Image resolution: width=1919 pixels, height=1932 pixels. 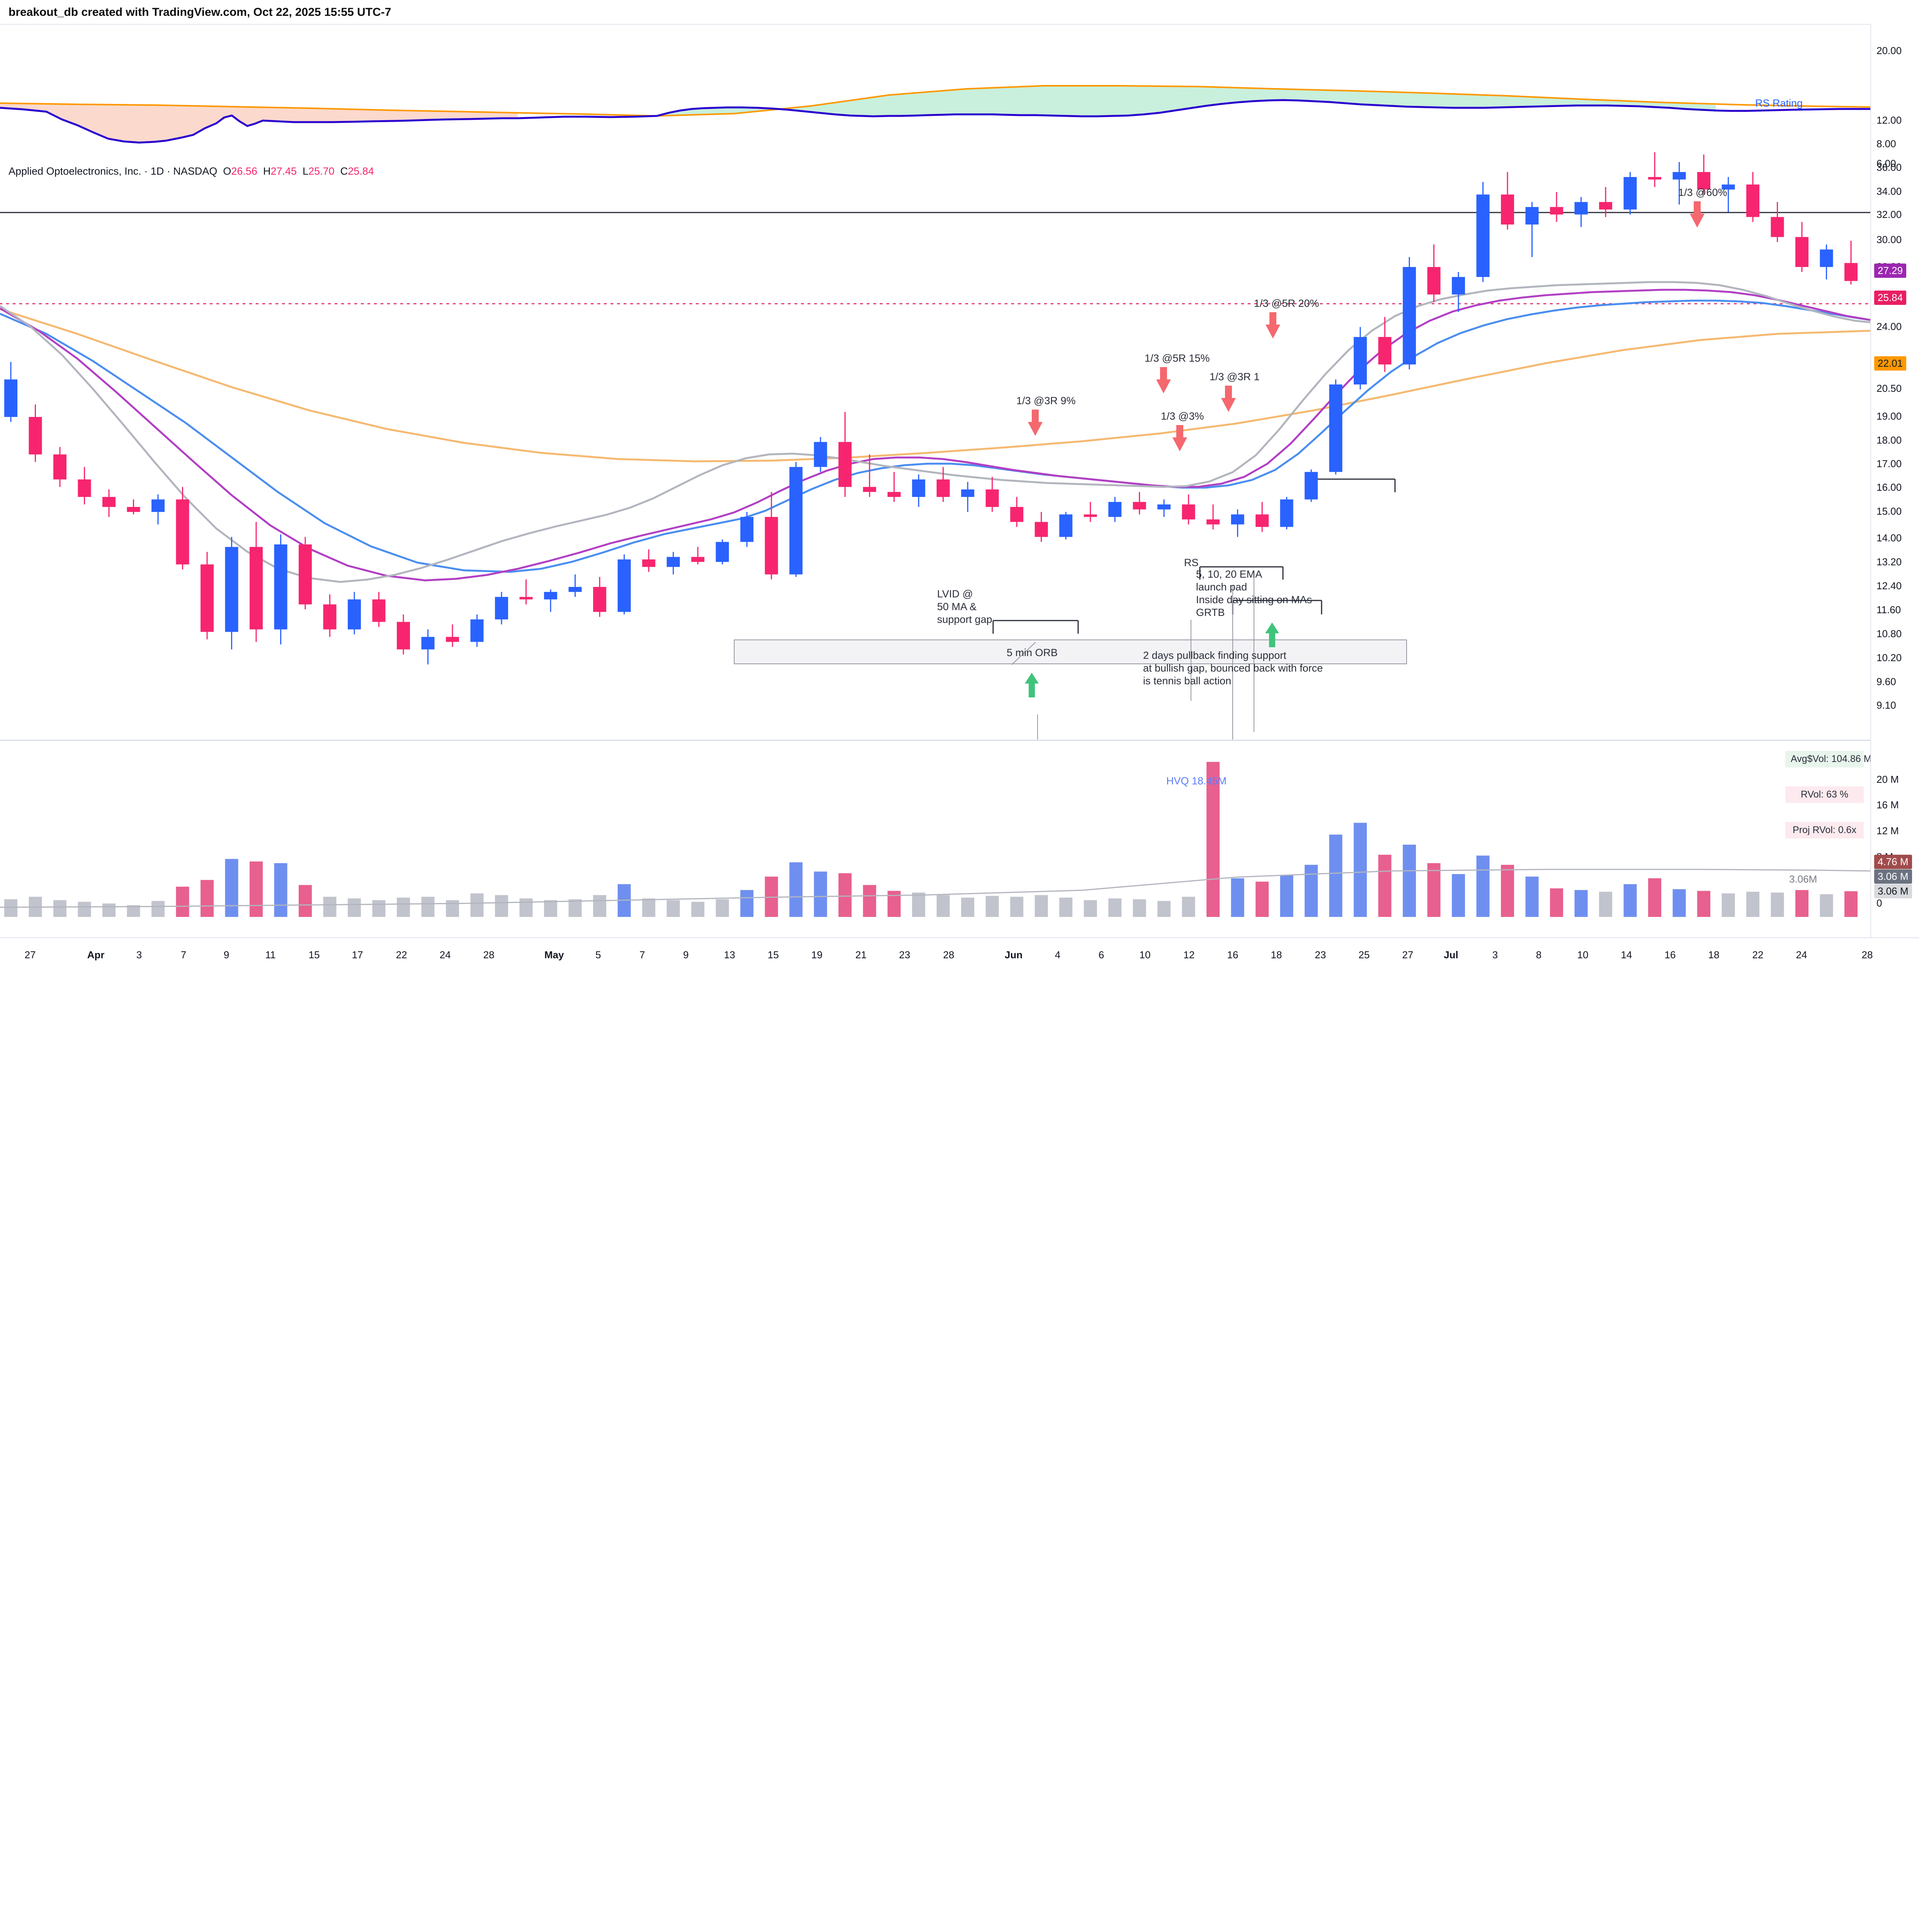 I want to click on low-price-tag: 22.01, so click(x=1890, y=364).